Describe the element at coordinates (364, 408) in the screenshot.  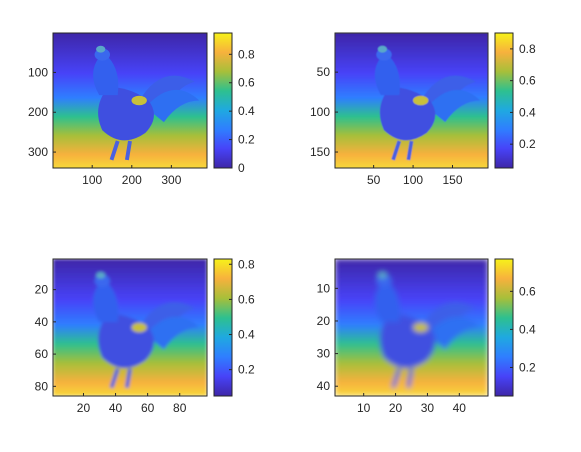
I see `x-tick-label: 10` at that location.